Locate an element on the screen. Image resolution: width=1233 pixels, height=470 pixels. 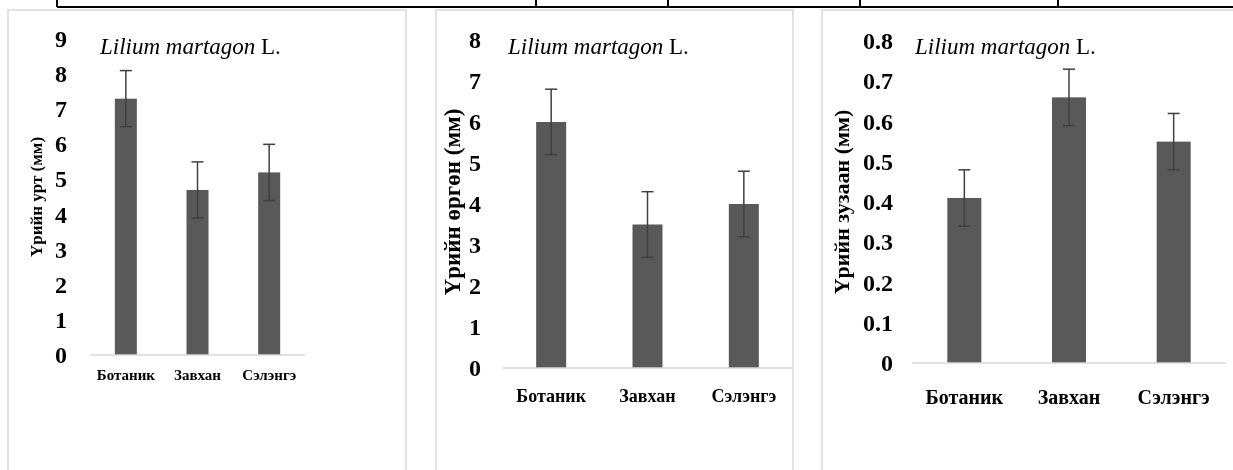
y-tick-label: 0.2 is located at coordinates (878, 282).